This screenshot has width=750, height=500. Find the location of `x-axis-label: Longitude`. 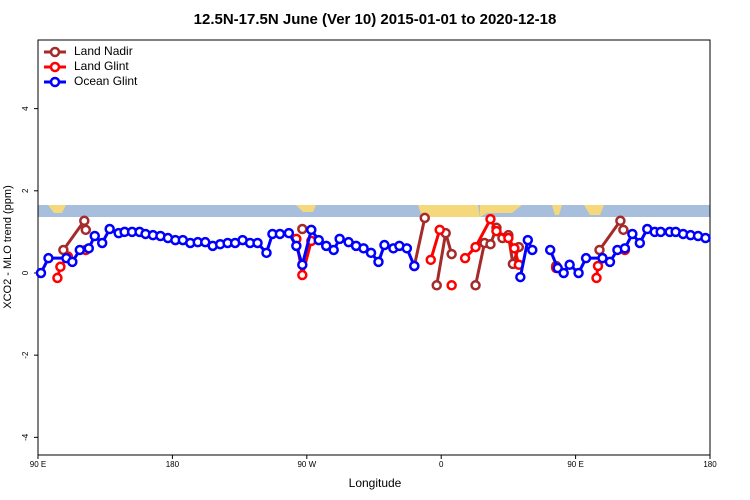

x-axis-label: Longitude is located at coordinates (375, 483).